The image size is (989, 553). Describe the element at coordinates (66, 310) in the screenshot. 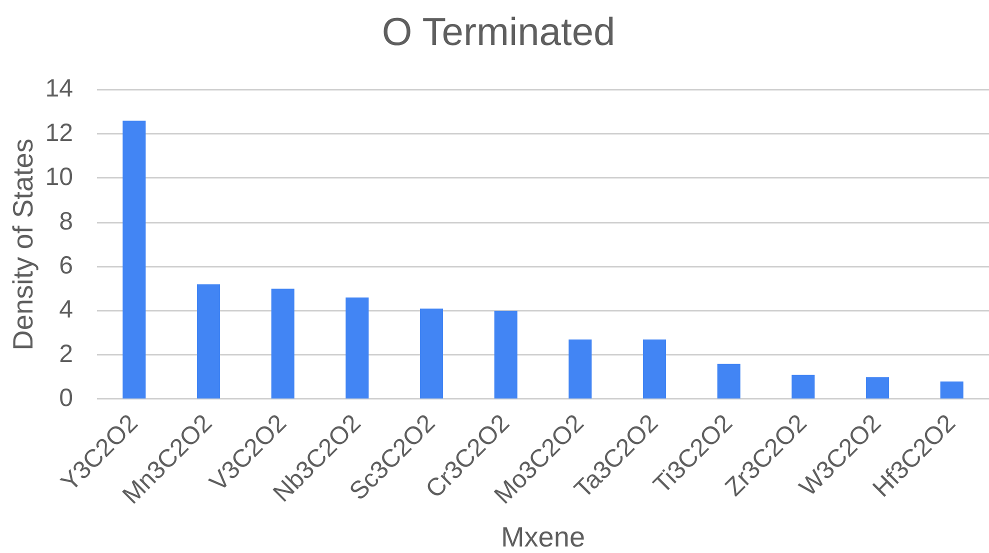

I see `y-tick-label: 4` at that location.